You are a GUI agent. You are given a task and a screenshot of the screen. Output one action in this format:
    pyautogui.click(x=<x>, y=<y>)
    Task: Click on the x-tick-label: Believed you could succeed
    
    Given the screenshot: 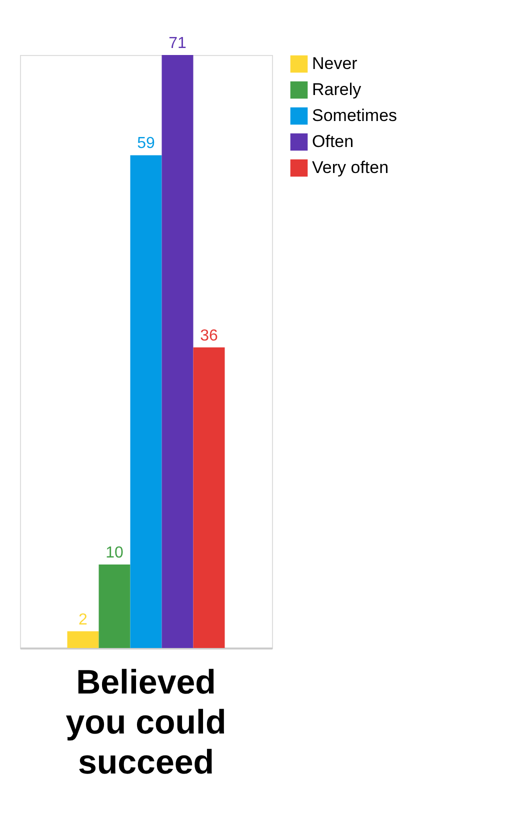 What is the action you would take?
    pyautogui.click(x=146, y=723)
    